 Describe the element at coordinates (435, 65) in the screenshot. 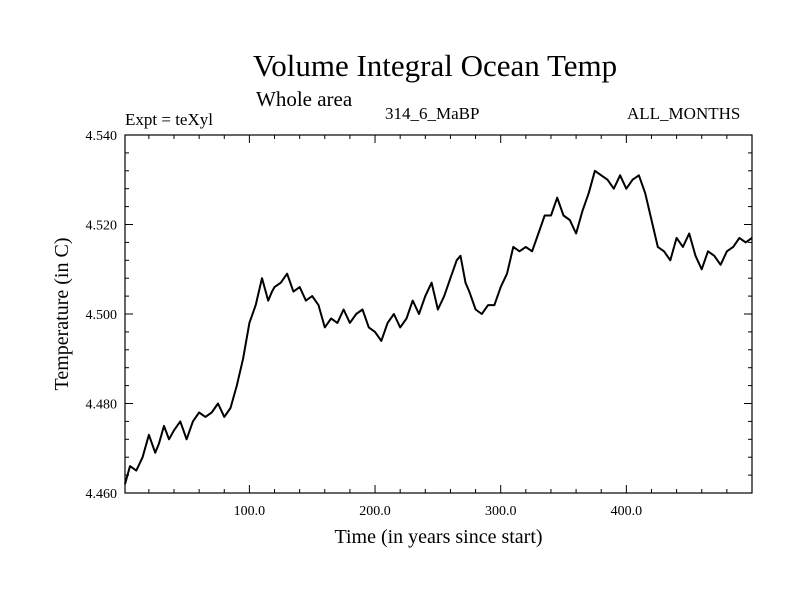

I see `chart-title: Volume Integral Ocean Temp` at that location.